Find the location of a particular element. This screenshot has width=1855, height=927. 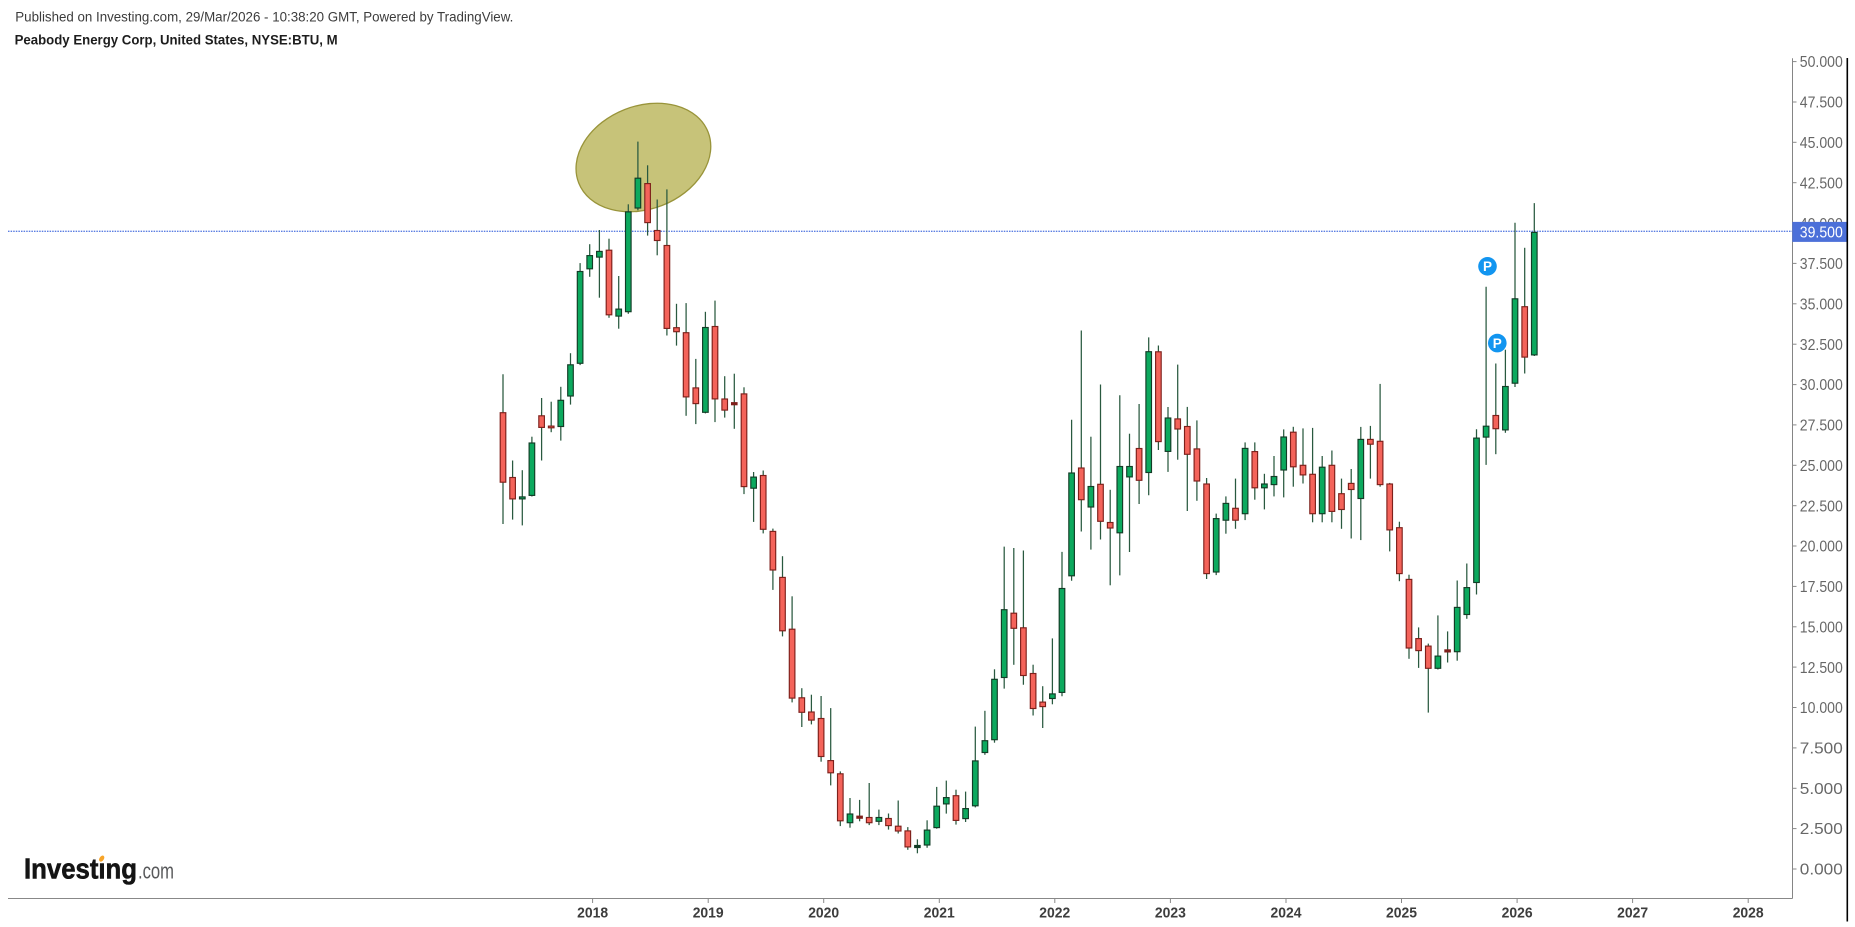

svg-text: 5.000 is located at coordinates (1821, 789).